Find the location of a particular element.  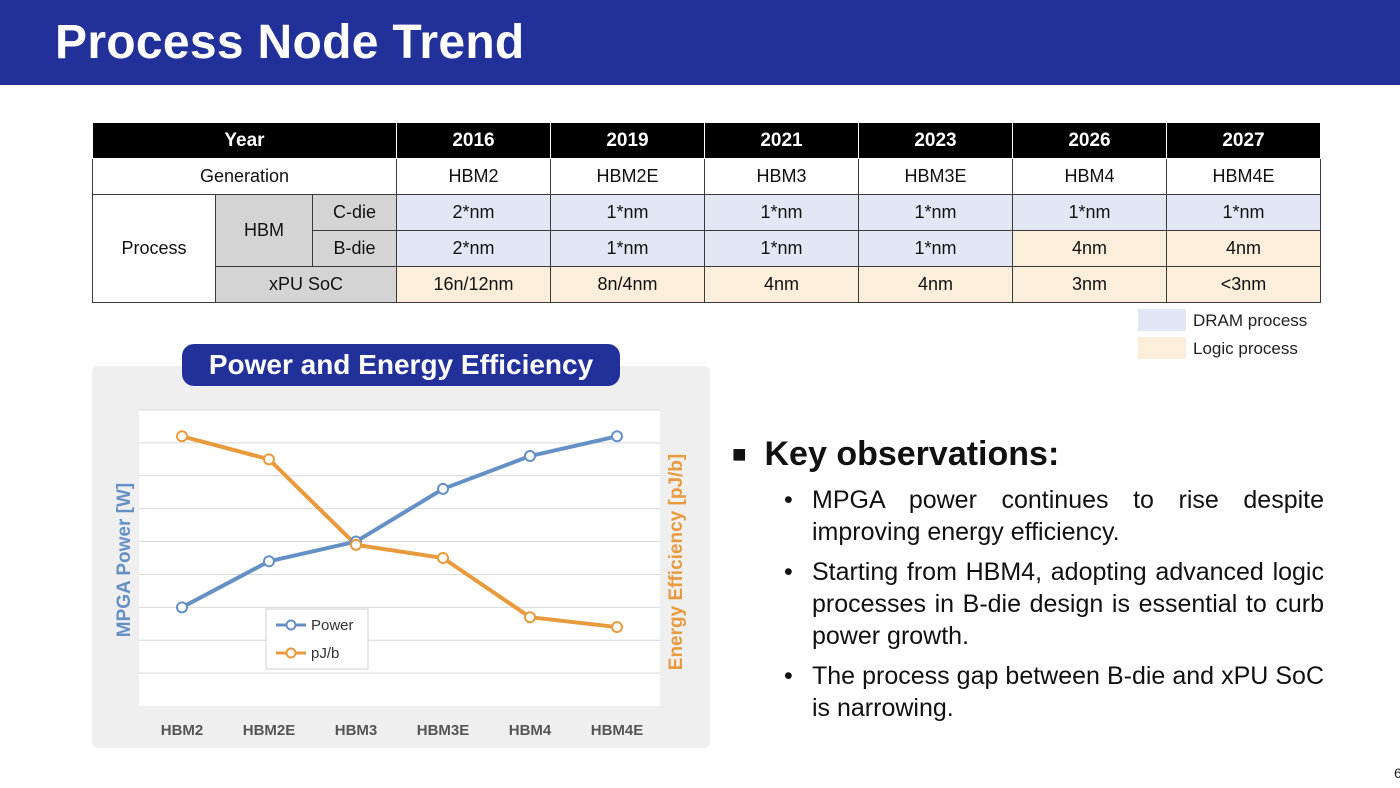

bdie-row: B-die 2*nm 1*nm 1*nm 1*nm 4nm 4nm is located at coordinates (707, 248).